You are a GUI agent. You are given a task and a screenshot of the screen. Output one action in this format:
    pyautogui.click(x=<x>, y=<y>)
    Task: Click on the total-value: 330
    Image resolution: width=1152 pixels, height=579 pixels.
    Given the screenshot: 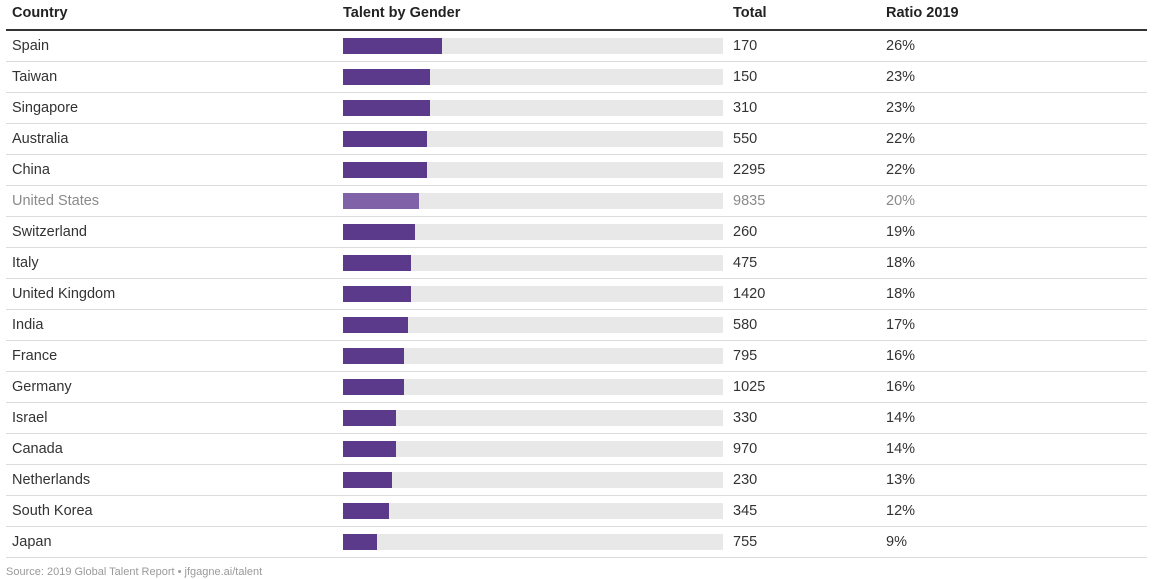 What is the action you would take?
    pyautogui.click(x=745, y=418)
    